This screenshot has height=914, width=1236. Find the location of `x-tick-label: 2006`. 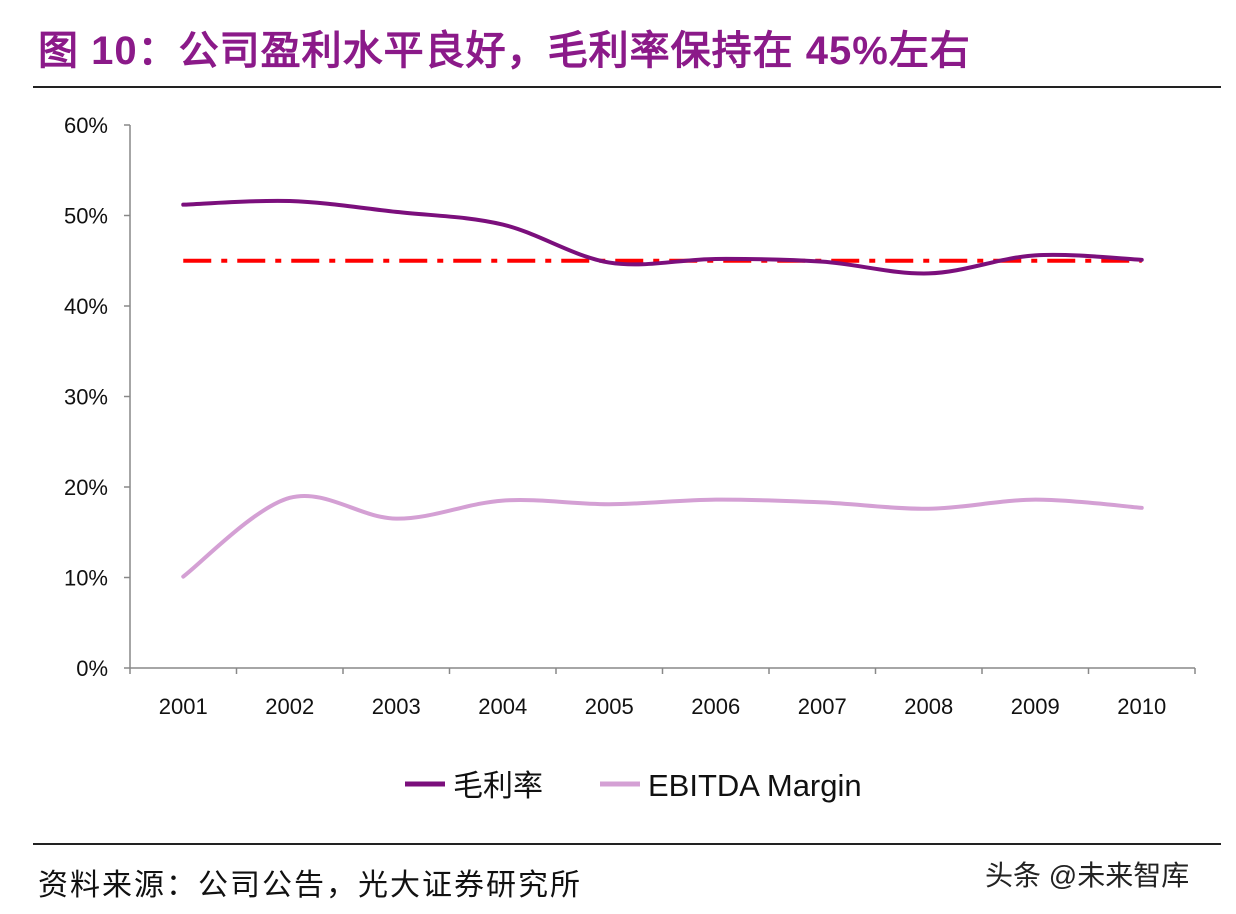

x-tick-label: 2006 is located at coordinates (715, 706).